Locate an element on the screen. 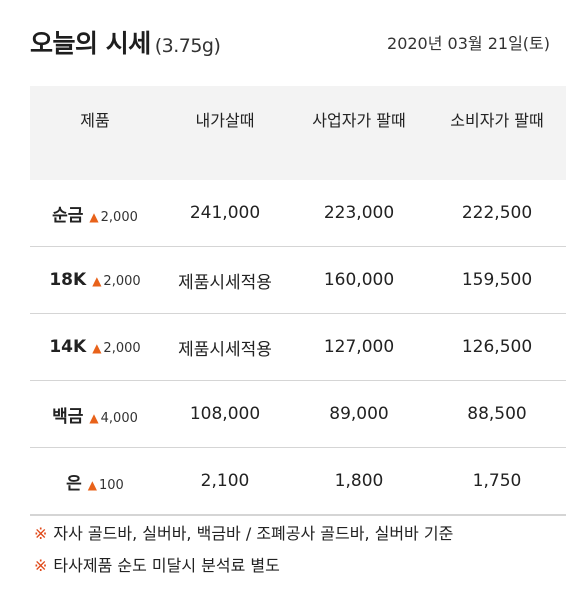  table-row: 14K ▲ 2,000 제품시세적용 127,000 126,500 is located at coordinates (298, 347).